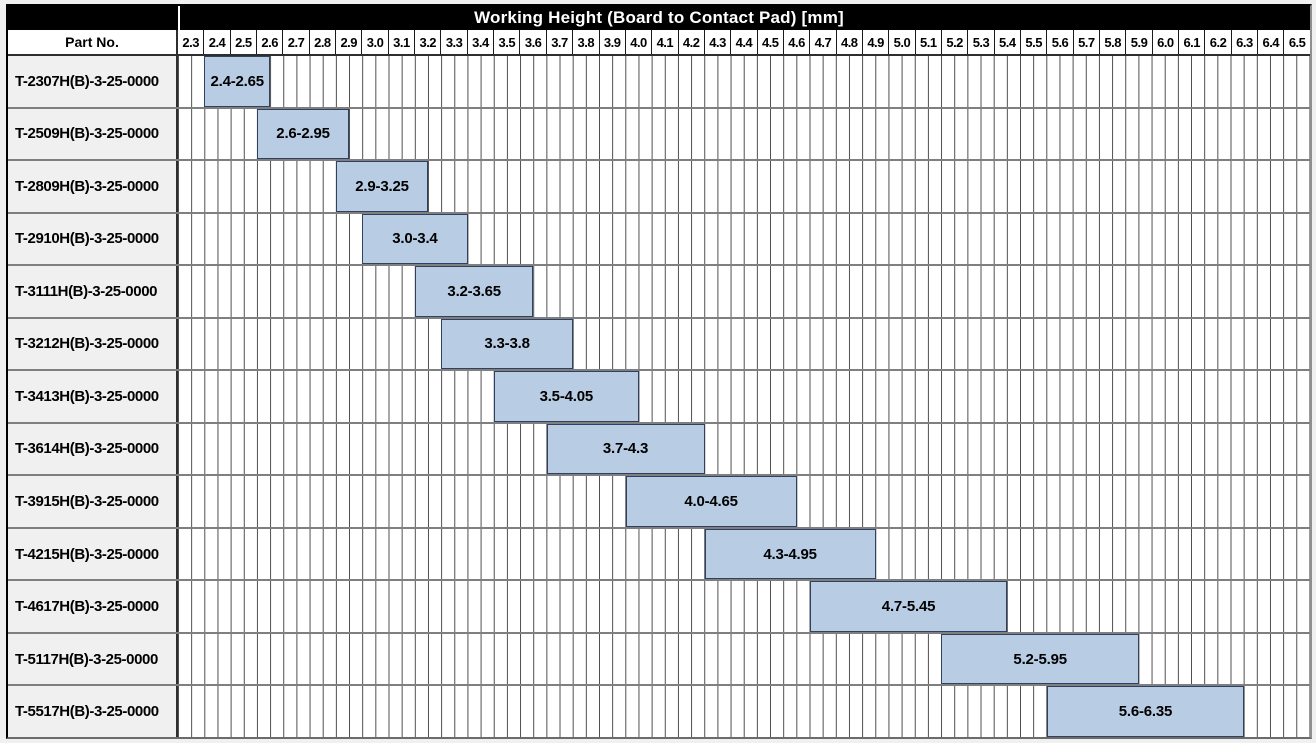 The height and width of the screenshot is (743, 1316). I want to click on axis-tick-label: 6.5, so click(1296, 42).